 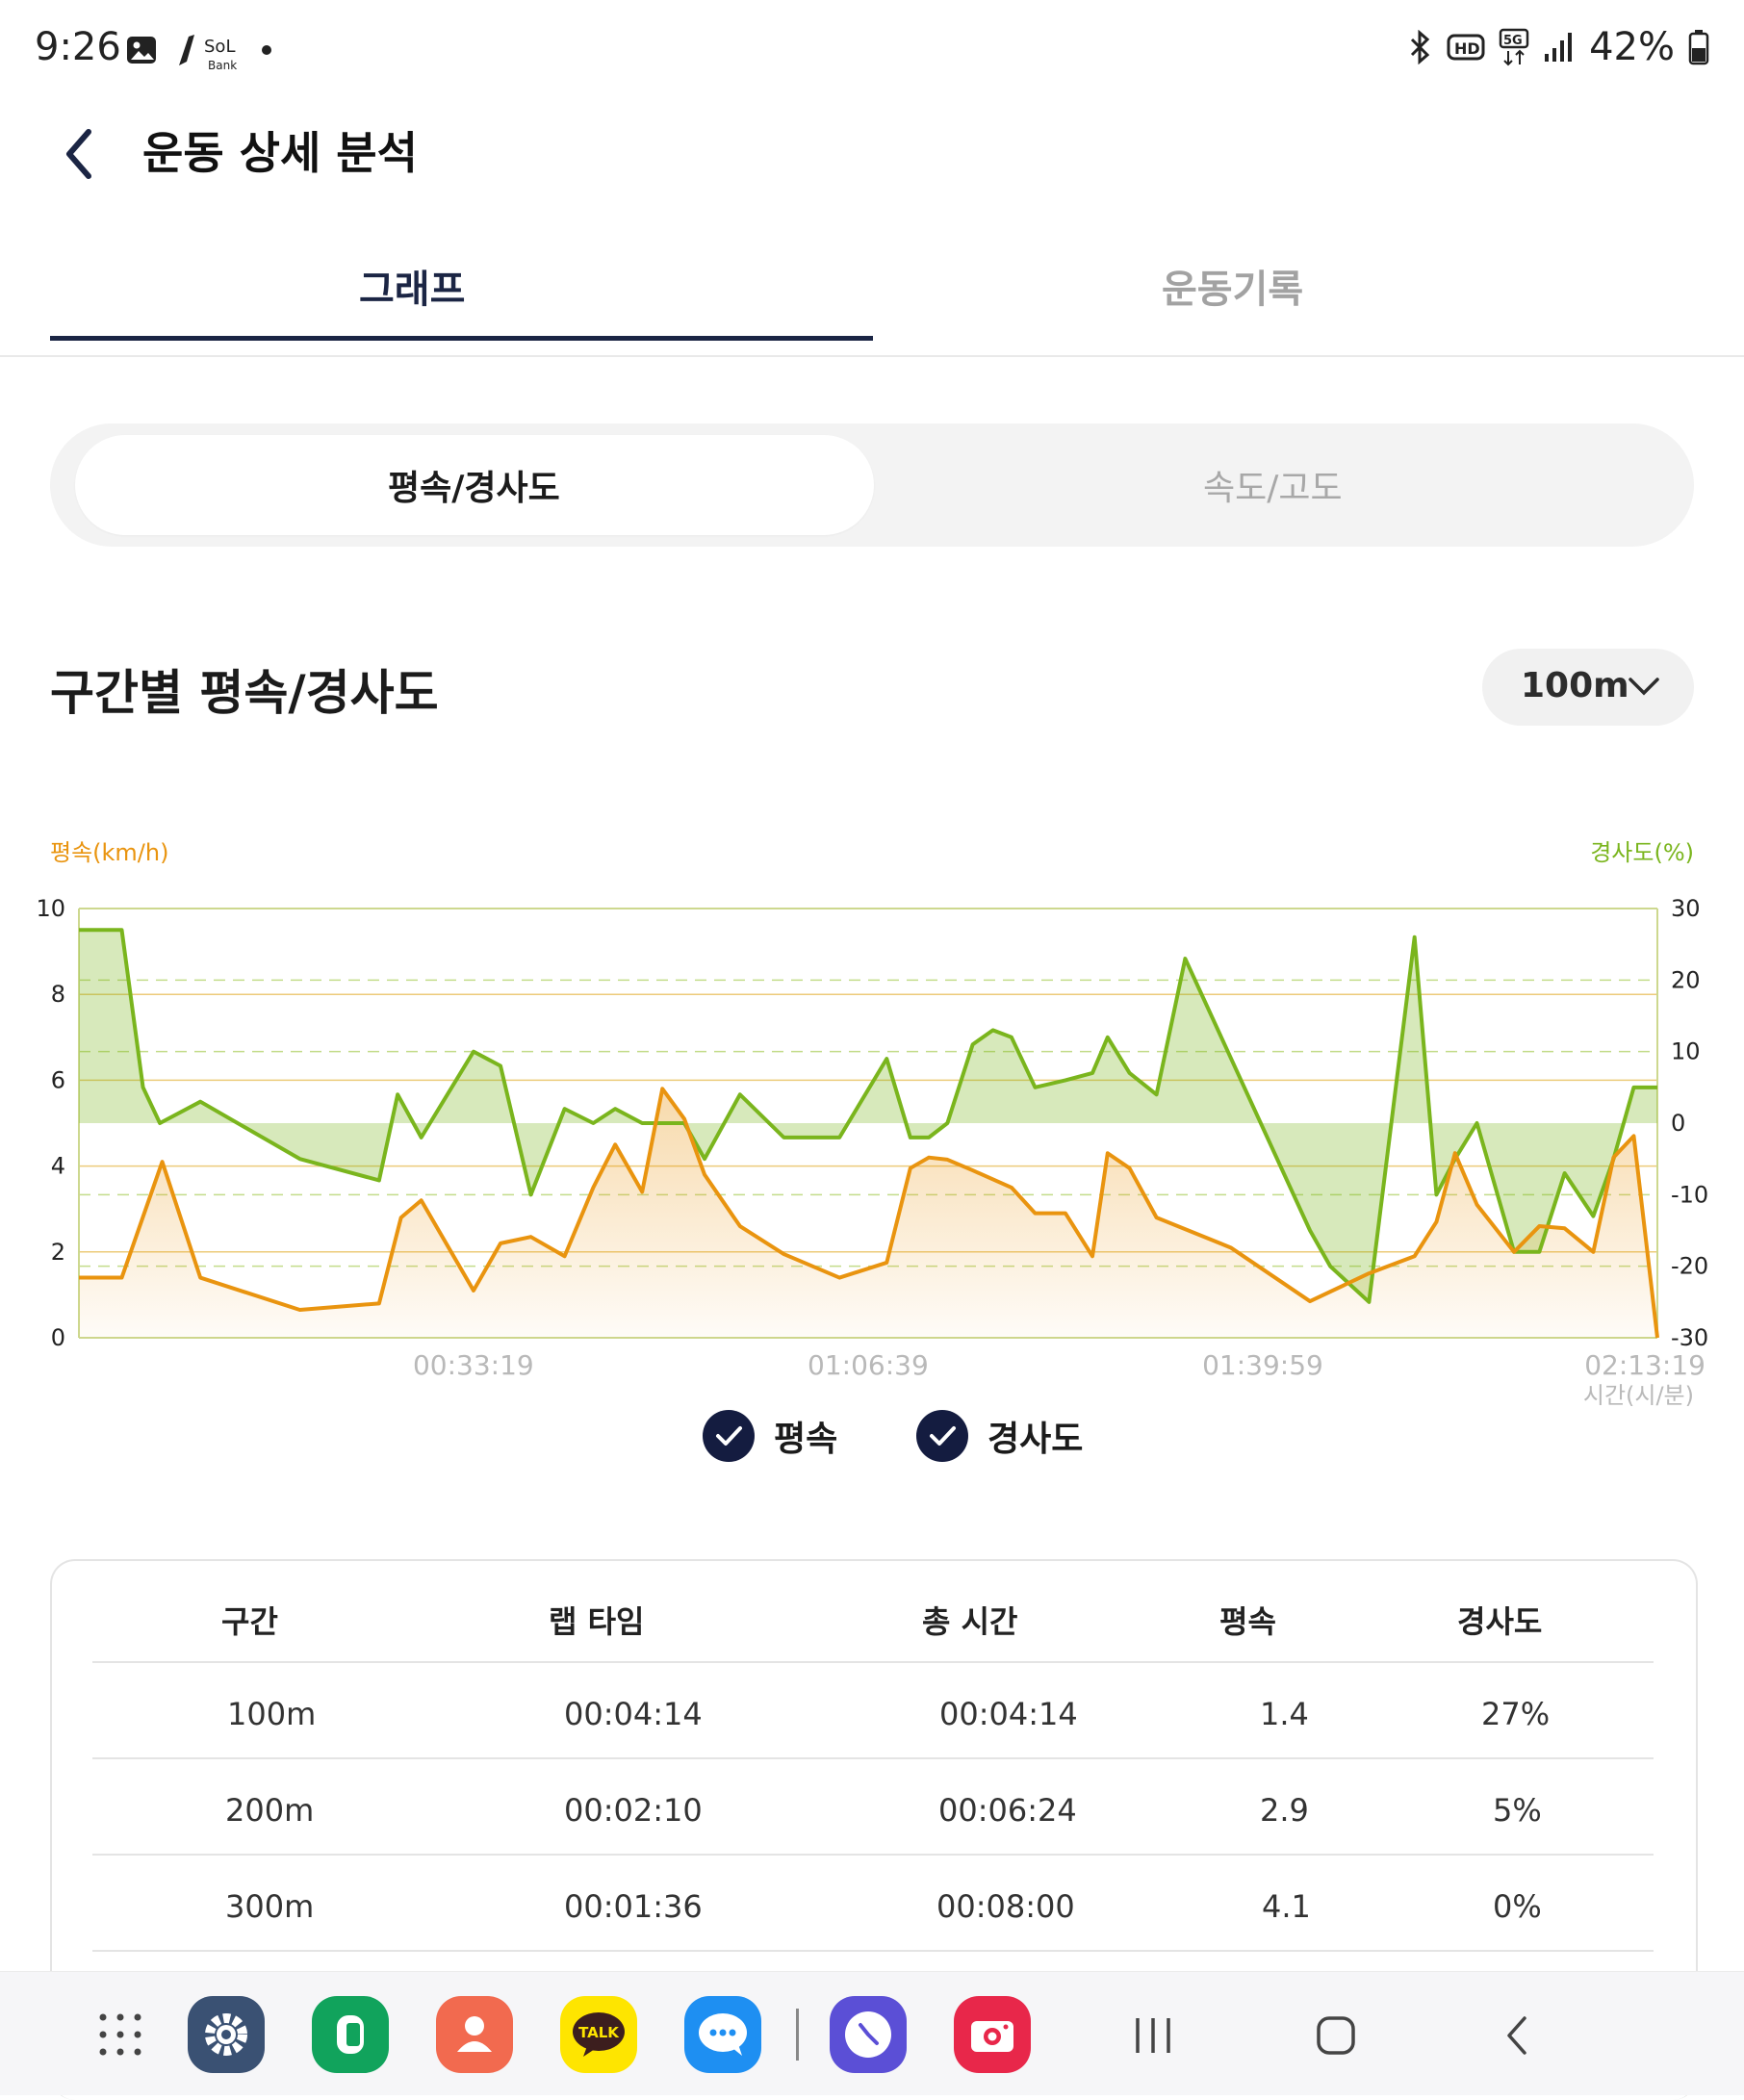 What do you see at coordinates (50, 908) in the screenshot?
I see `y-left-tick: 10` at bounding box center [50, 908].